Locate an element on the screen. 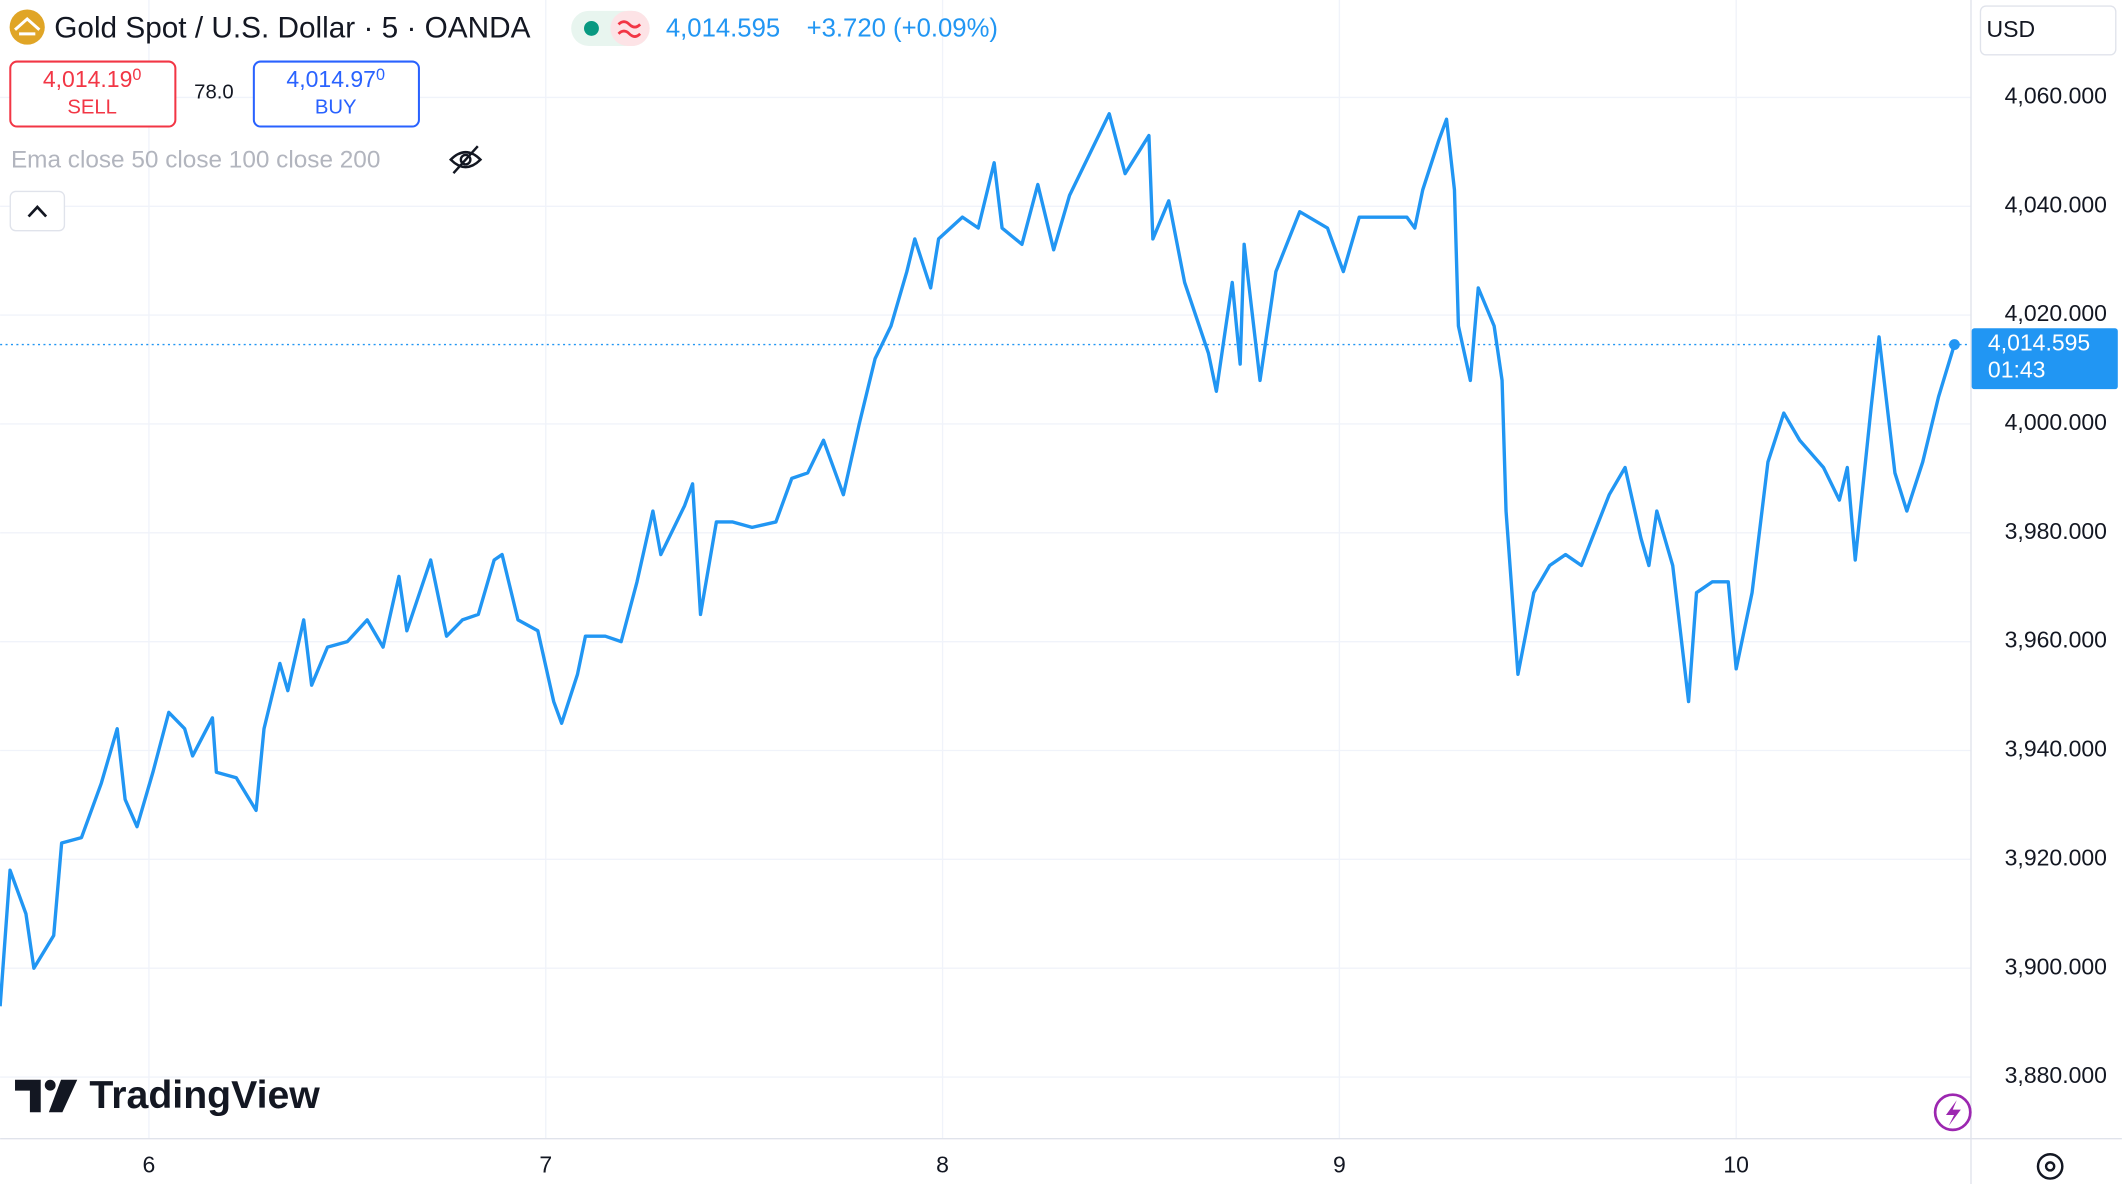 Image resolution: width=2122 pixels, height=1184 pixels. price-change: +3.720 (+0.09%) is located at coordinates (902, 29).